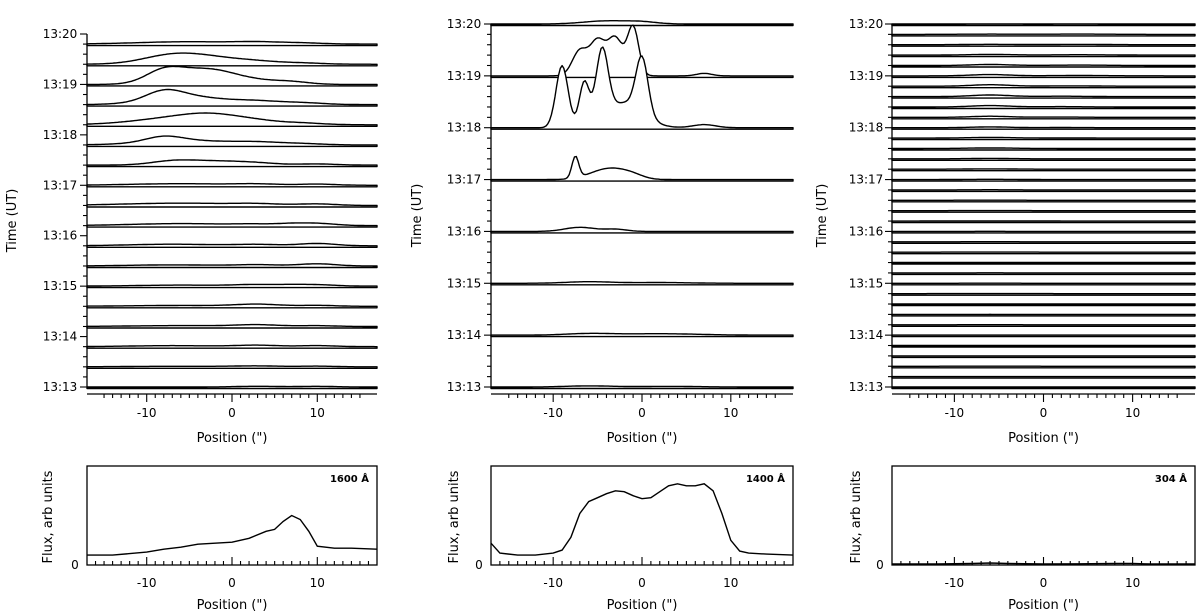  Describe the element at coordinates (1043, 515) in the screenshot. I see `flux-frame` at that location.